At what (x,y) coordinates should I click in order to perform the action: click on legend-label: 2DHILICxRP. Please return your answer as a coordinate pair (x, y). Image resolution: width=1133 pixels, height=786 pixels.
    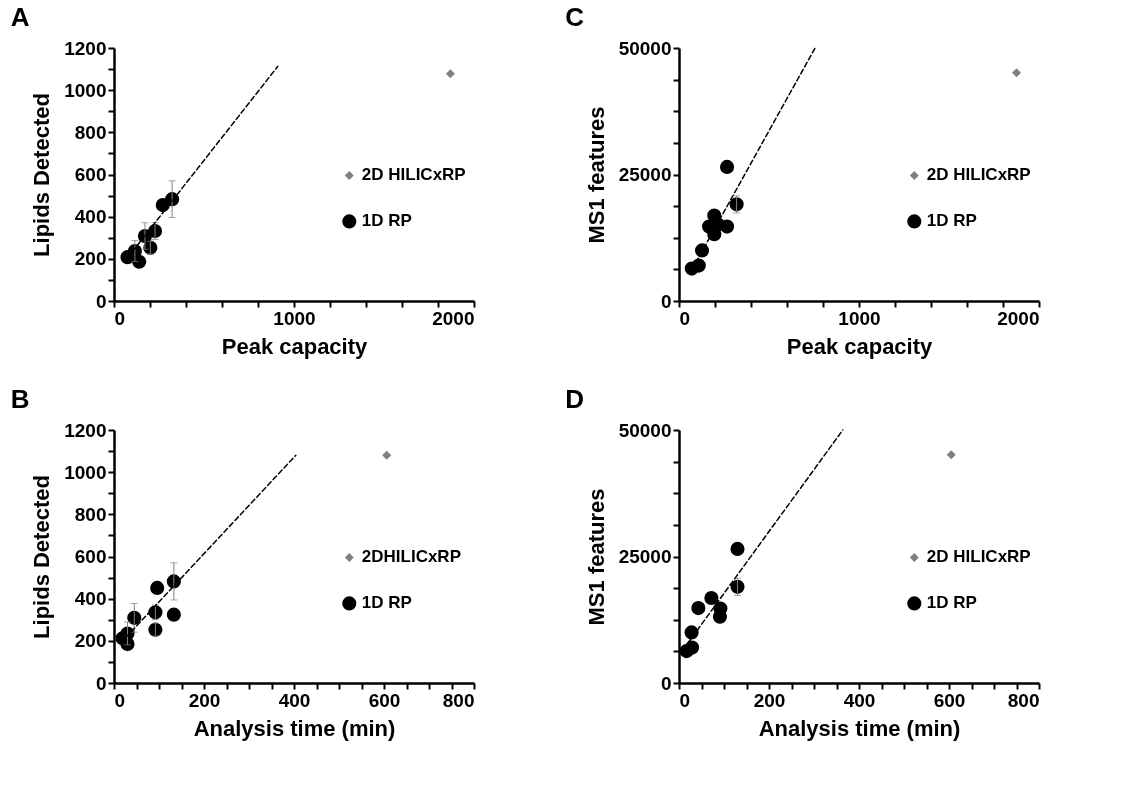
    Looking at the image, I should click on (411, 557).